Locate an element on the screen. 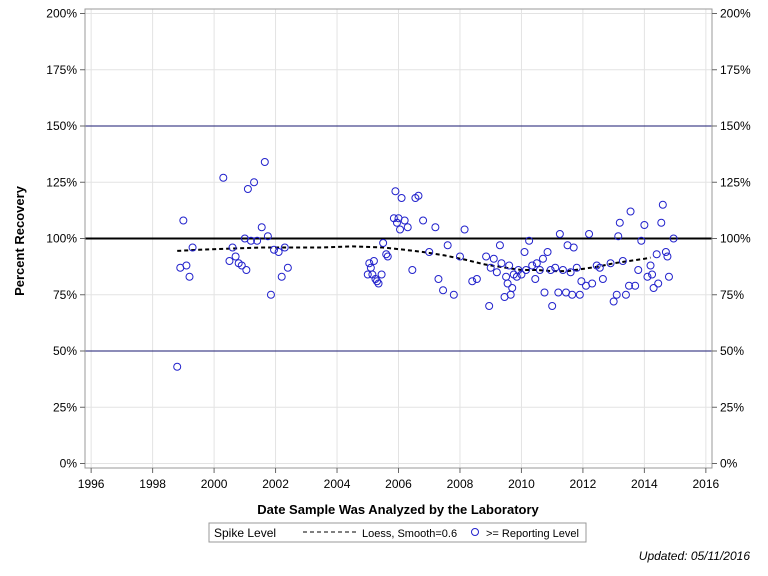 The image size is (768, 576). y-tick-label-right: 175% is located at coordinates (735, 70).